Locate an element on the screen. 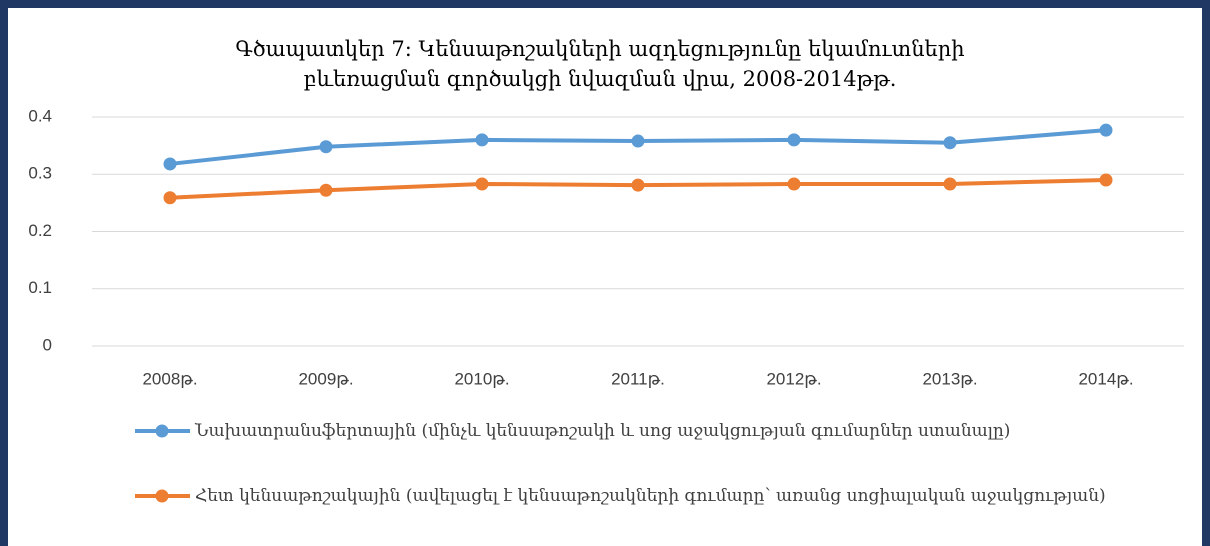 Image resolution: width=1210 pixels, height=546 pixels. x-tick-label: 2013թ. is located at coordinates (949, 378).